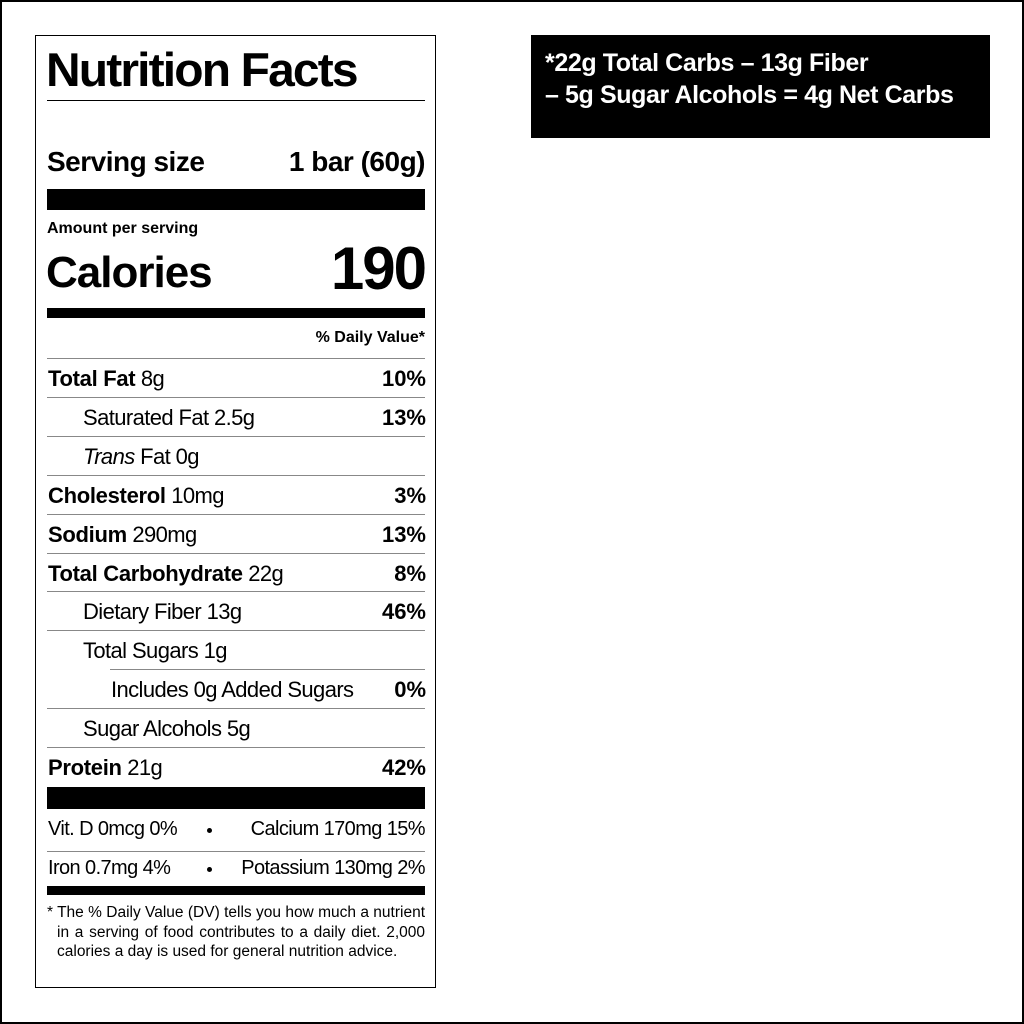 This screenshot has height=1024, width=1024. Describe the element at coordinates (237, 377) in the screenshot. I see `nutrient-row: Total Fat 8g 10%` at that location.